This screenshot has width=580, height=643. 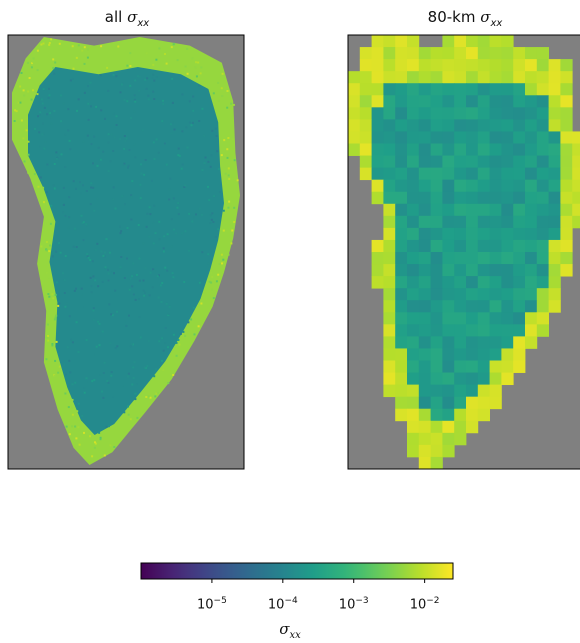 I want to click on left-title-subscript: xx, so click(x=143, y=23).